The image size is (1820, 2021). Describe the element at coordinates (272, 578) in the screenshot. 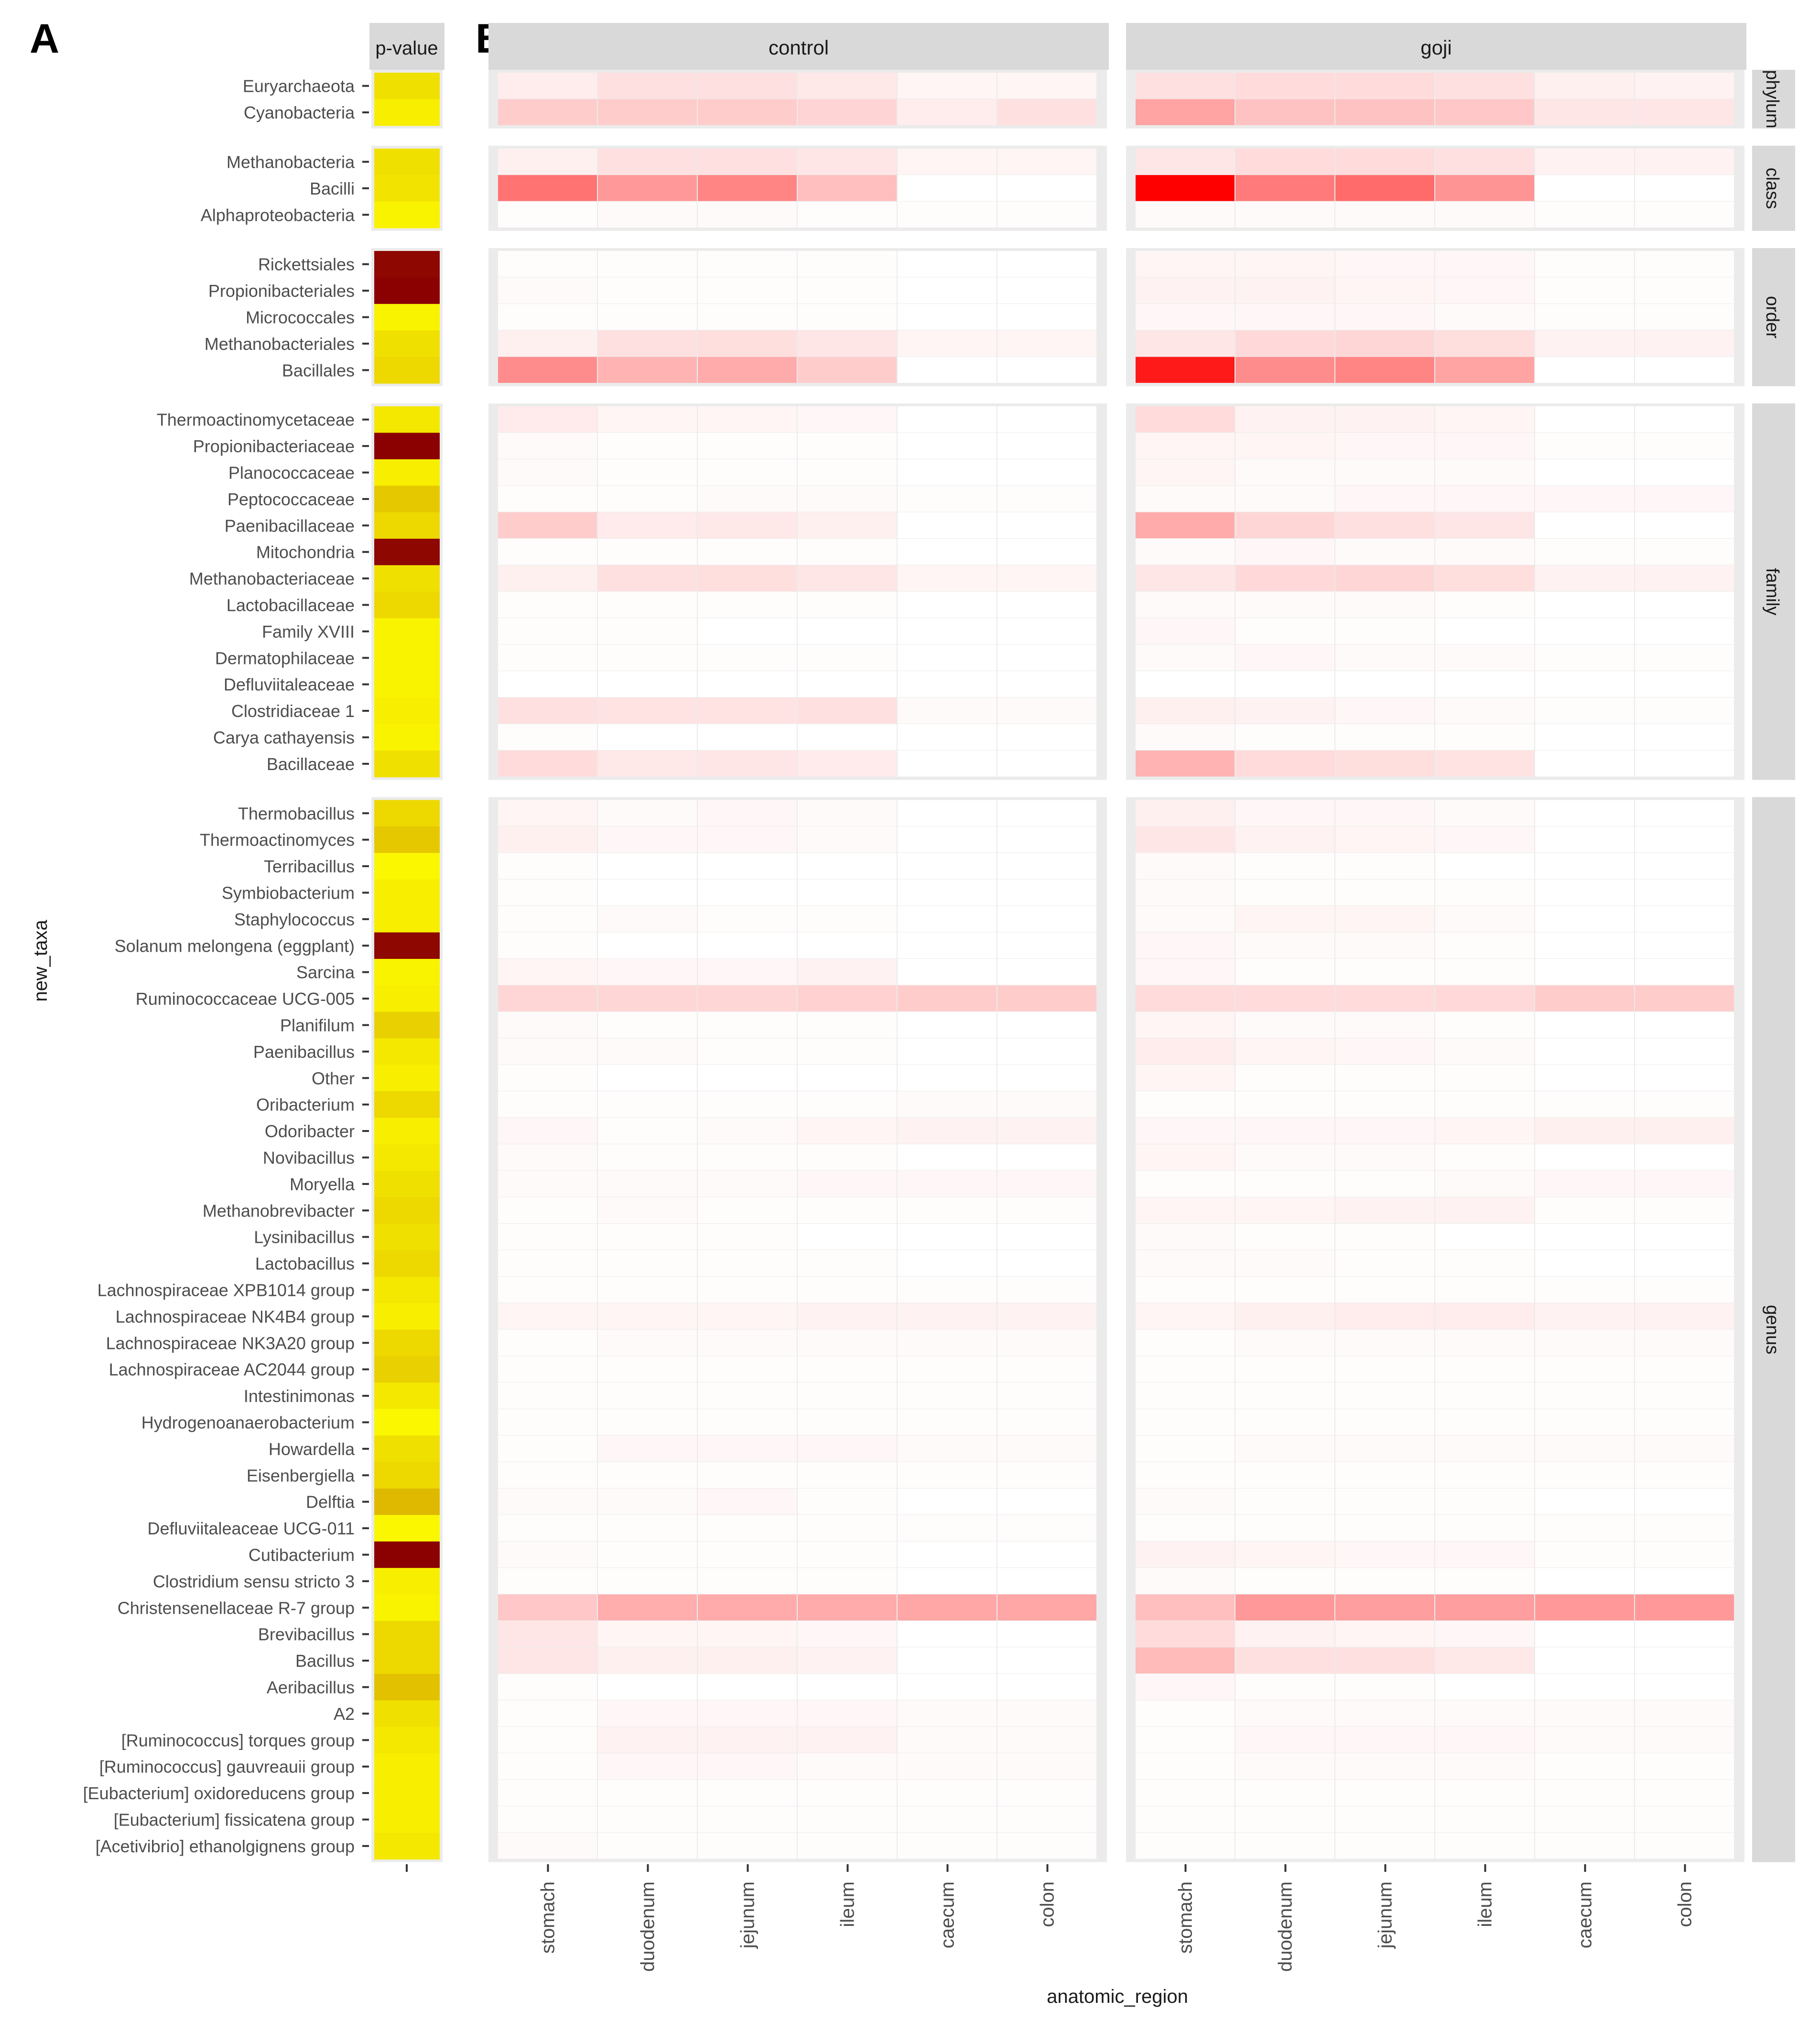

I see `taxon-label: Methanobacteriaceae` at that location.